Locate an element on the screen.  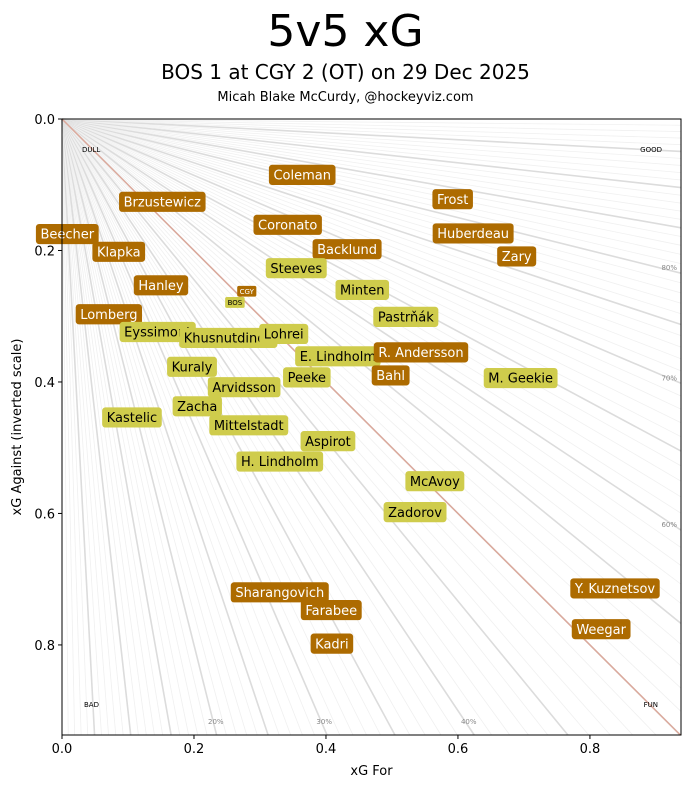
player-label-text: Aspirot is located at coordinates (328, 442).